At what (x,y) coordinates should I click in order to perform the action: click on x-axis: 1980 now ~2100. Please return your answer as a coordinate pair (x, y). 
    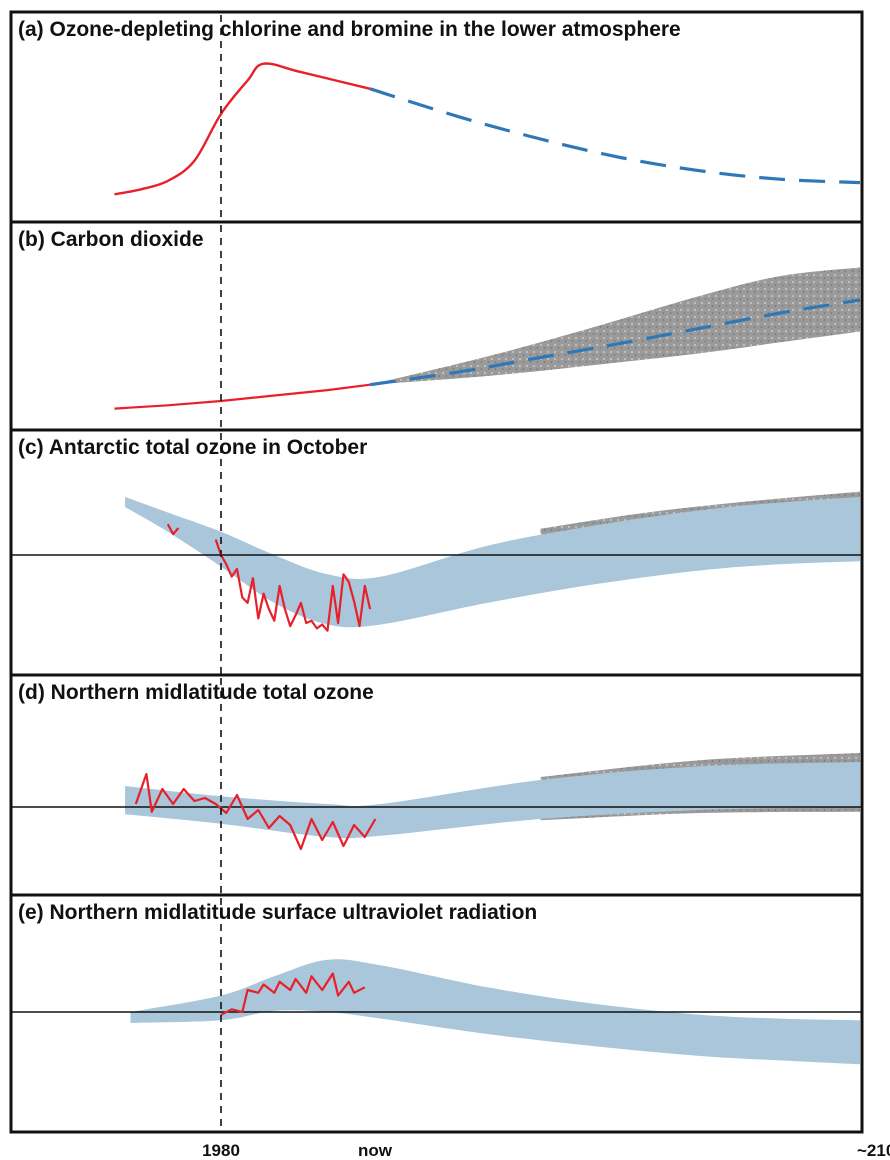
    Looking at the image, I should click on (546, 1150).